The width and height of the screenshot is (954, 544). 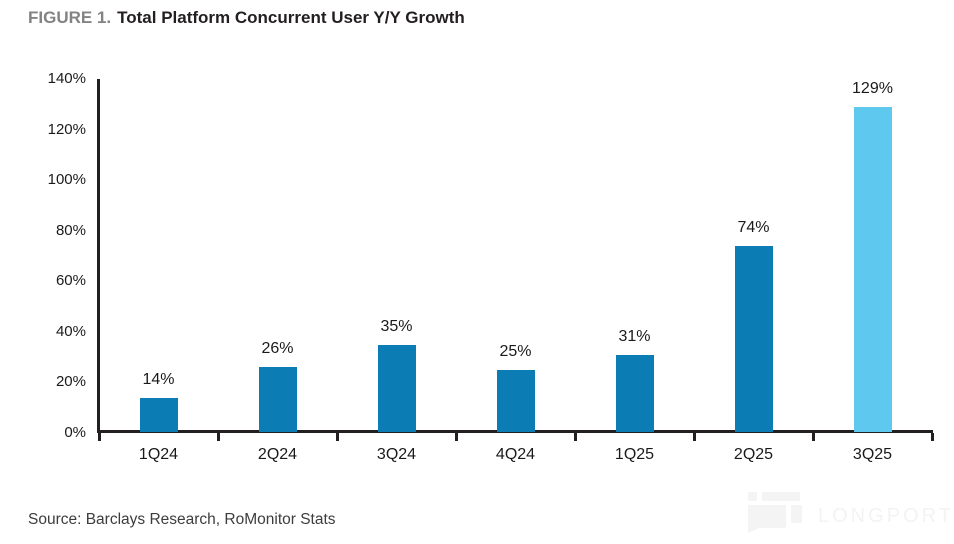 I want to click on bar-4Q24, so click(x=515, y=400).